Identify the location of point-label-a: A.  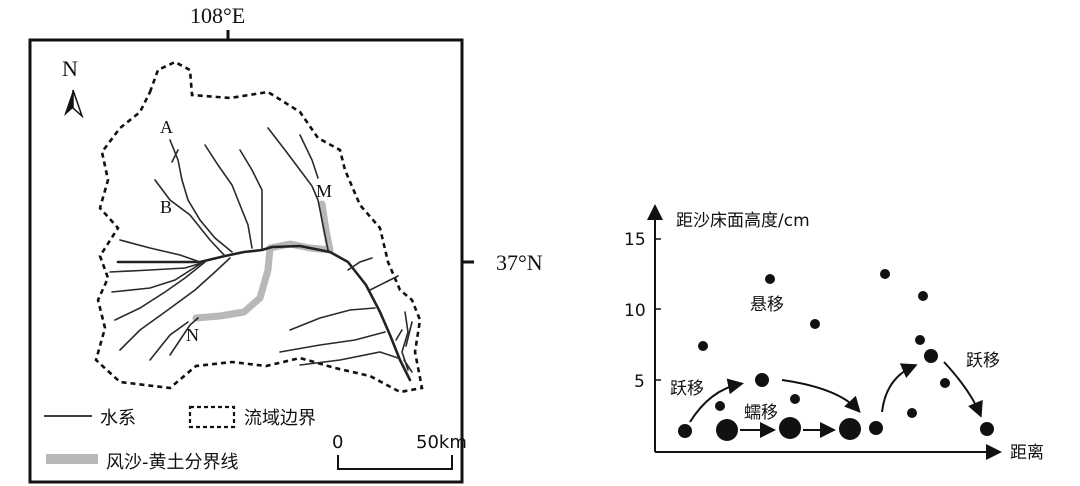
(166, 127).